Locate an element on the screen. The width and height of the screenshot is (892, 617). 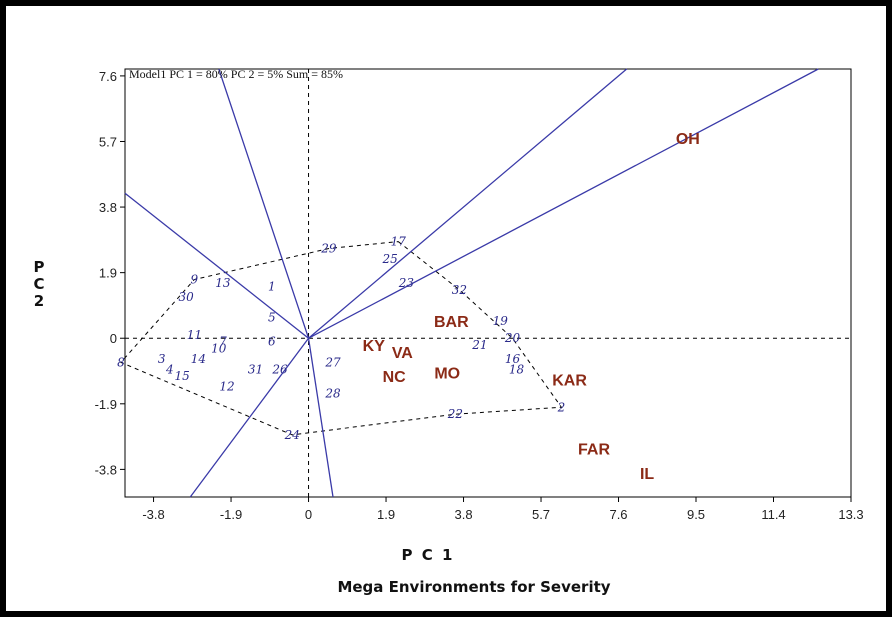
environment-label-il: IL is located at coordinates (647, 474).